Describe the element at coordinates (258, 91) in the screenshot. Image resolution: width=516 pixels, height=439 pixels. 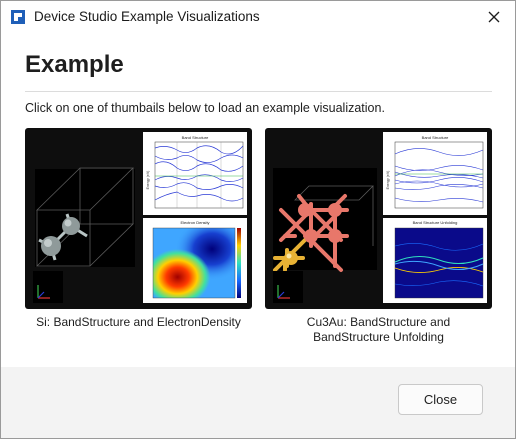
I see `divider` at that location.